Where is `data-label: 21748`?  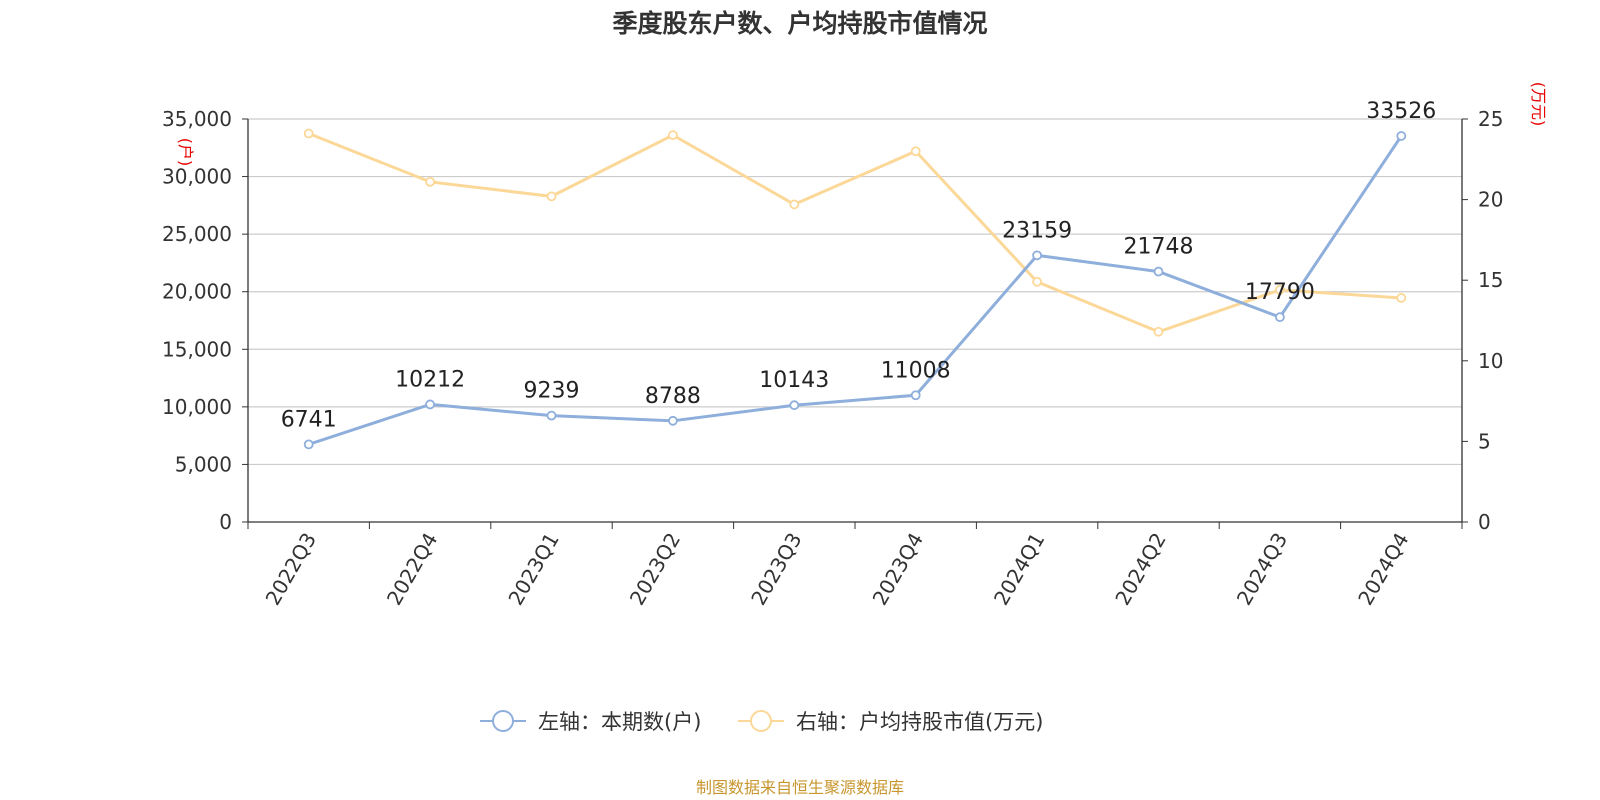
data-label: 21748 is located at coordinates (1159, 247).